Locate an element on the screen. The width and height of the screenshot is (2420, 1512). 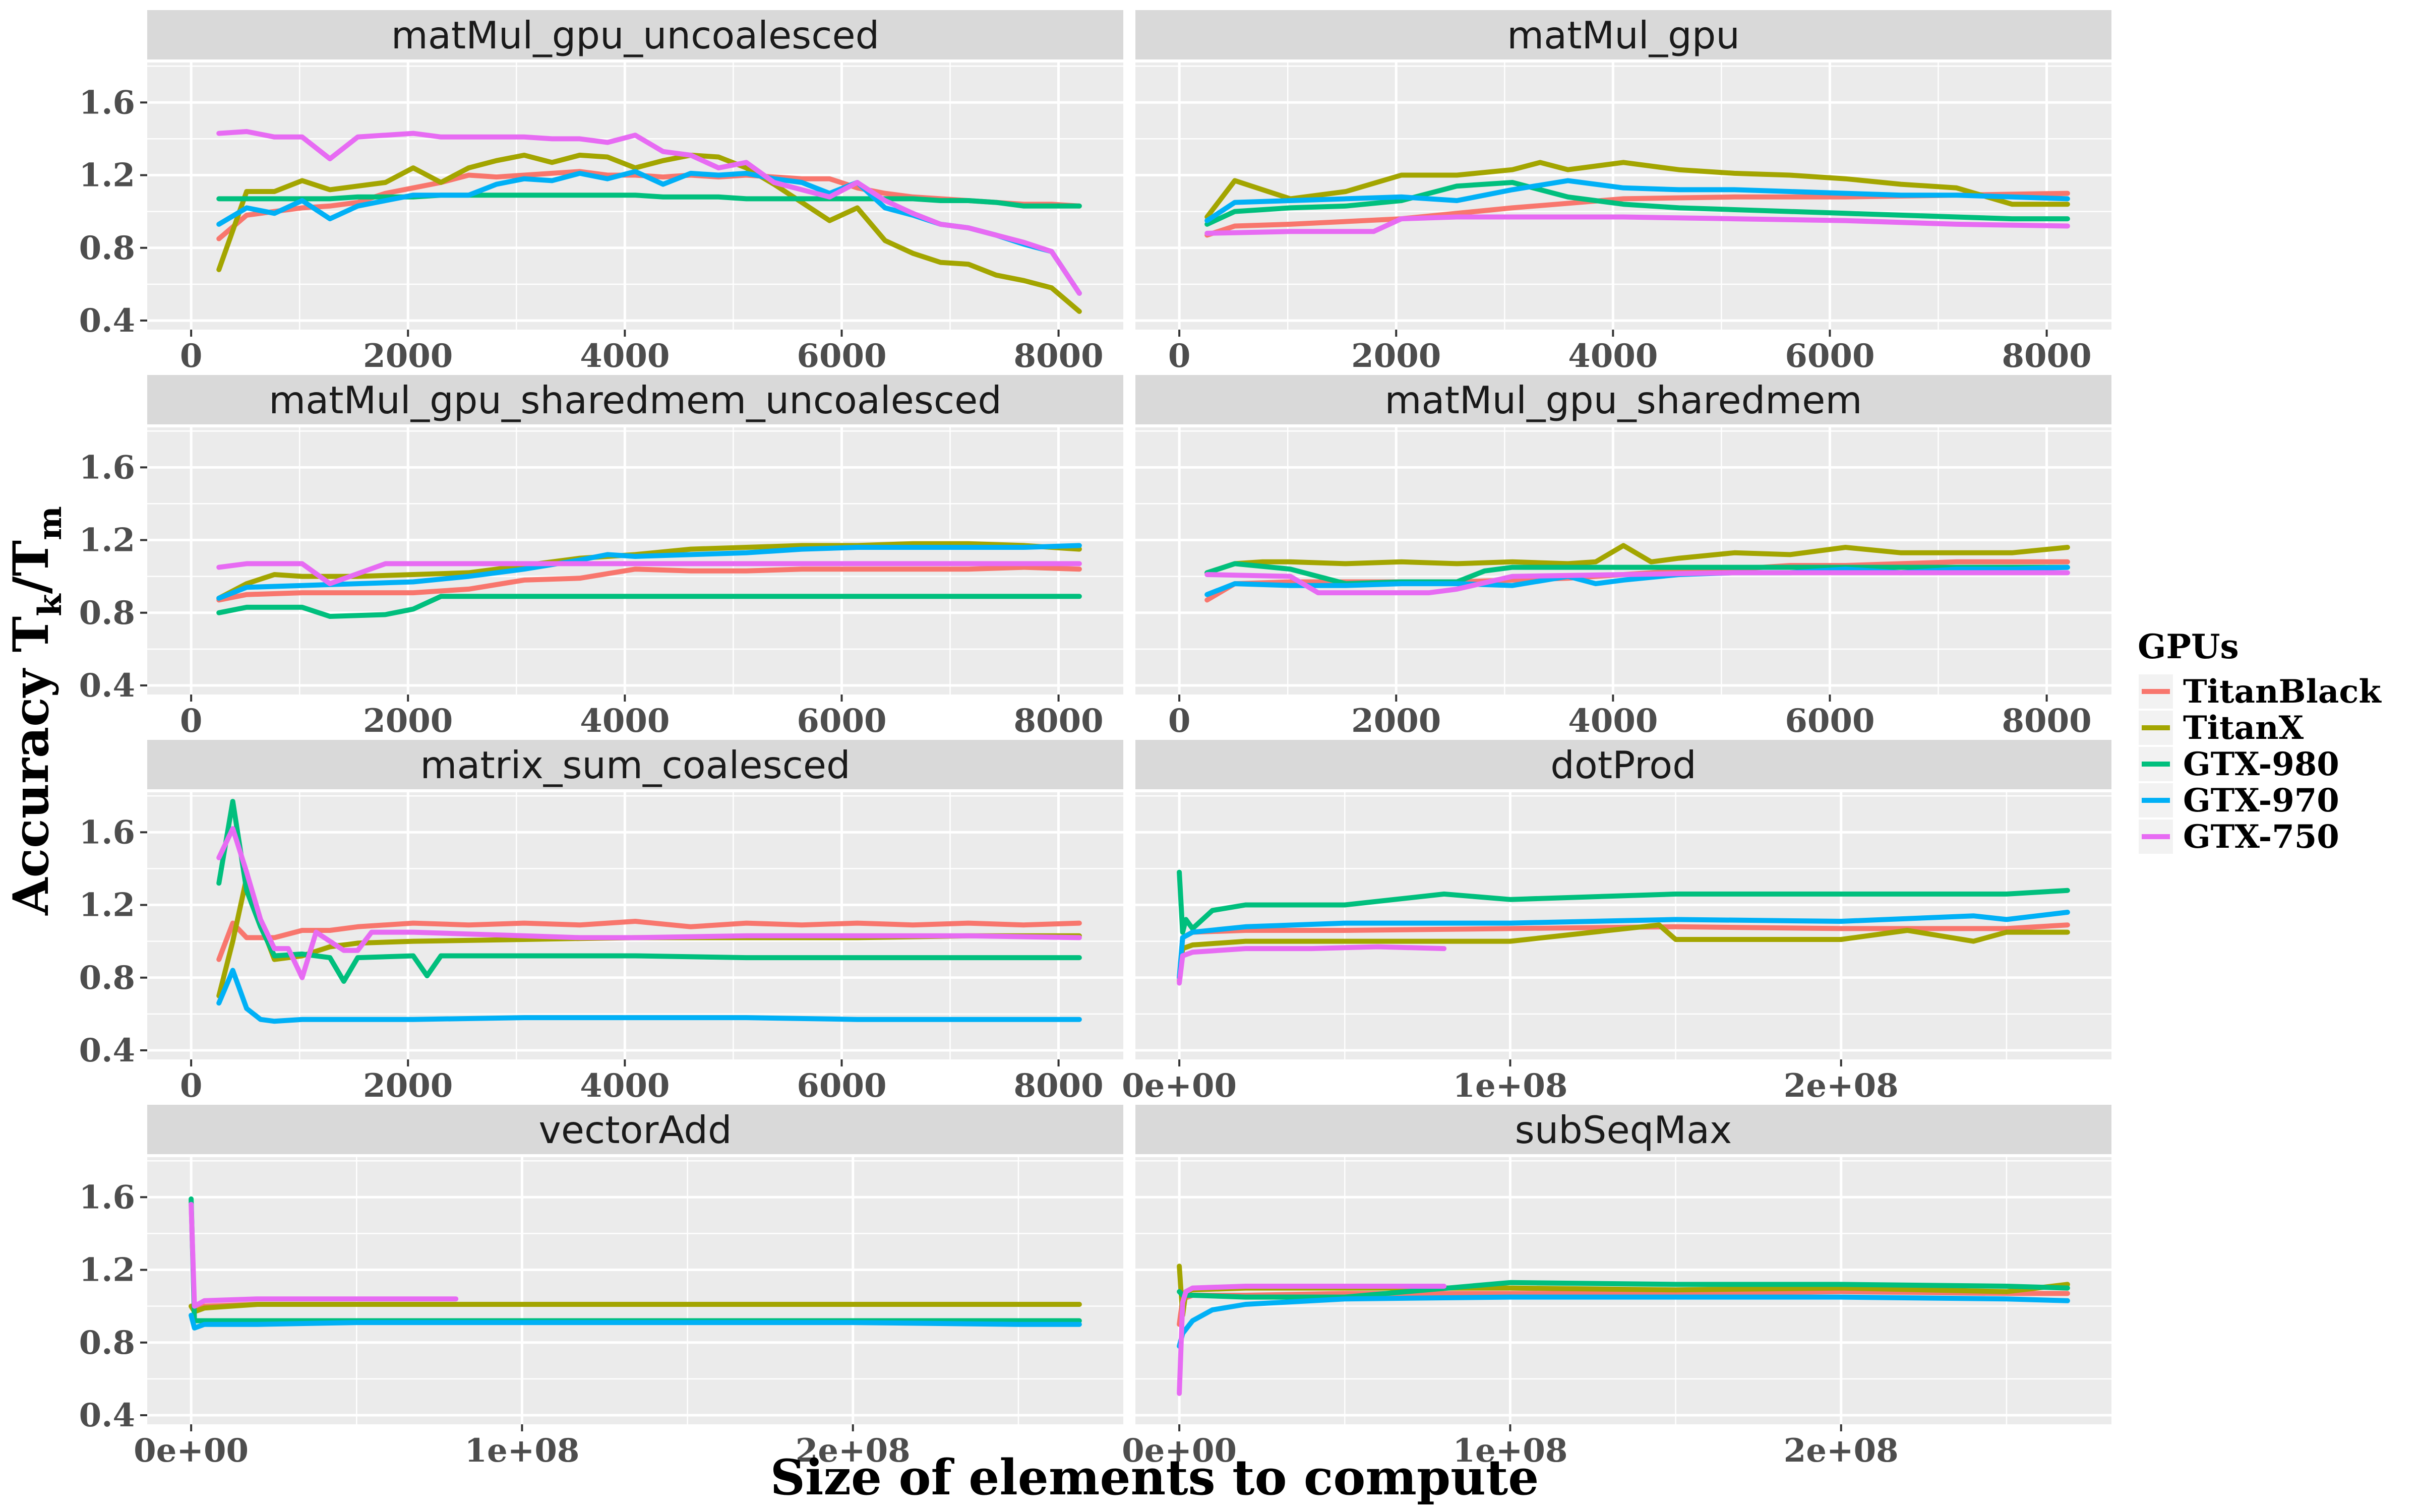
panel-matMul_gpu_sharedmem: matMul_gpu_sharedmem 0 2000 4000 6000 8000 is located at coordinates (1623, 557).